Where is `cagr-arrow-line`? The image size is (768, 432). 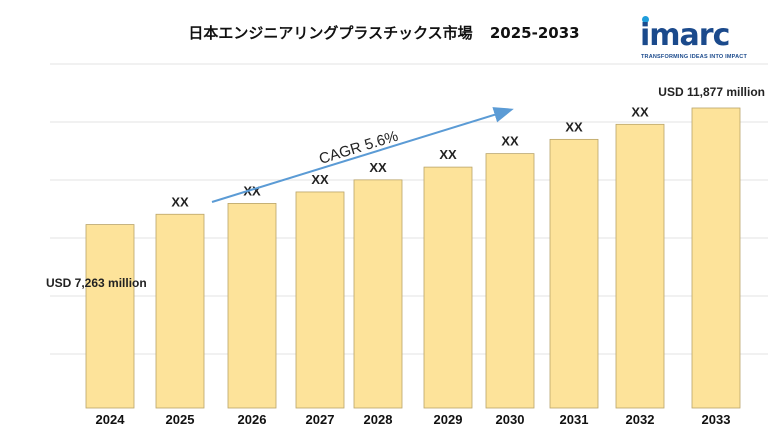 cagr-arrow-line is located at coordinates (362, 155).